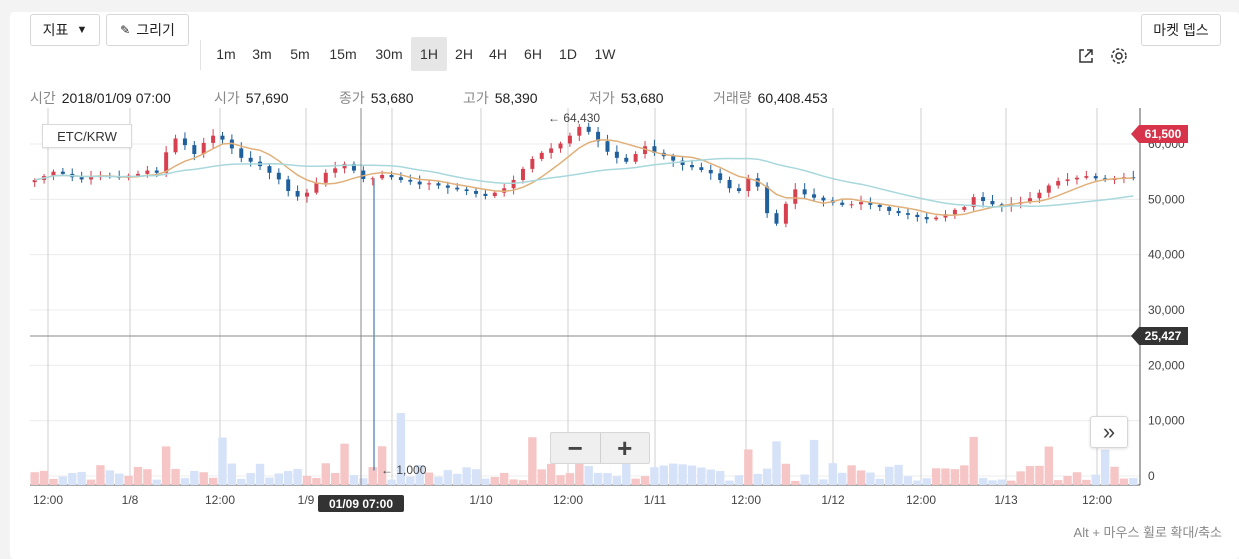 The image size is (1239, 559). Describe the element at coordinates (262, 54) in the screenshot. I see `timeframe-3m: 3m` at that location.